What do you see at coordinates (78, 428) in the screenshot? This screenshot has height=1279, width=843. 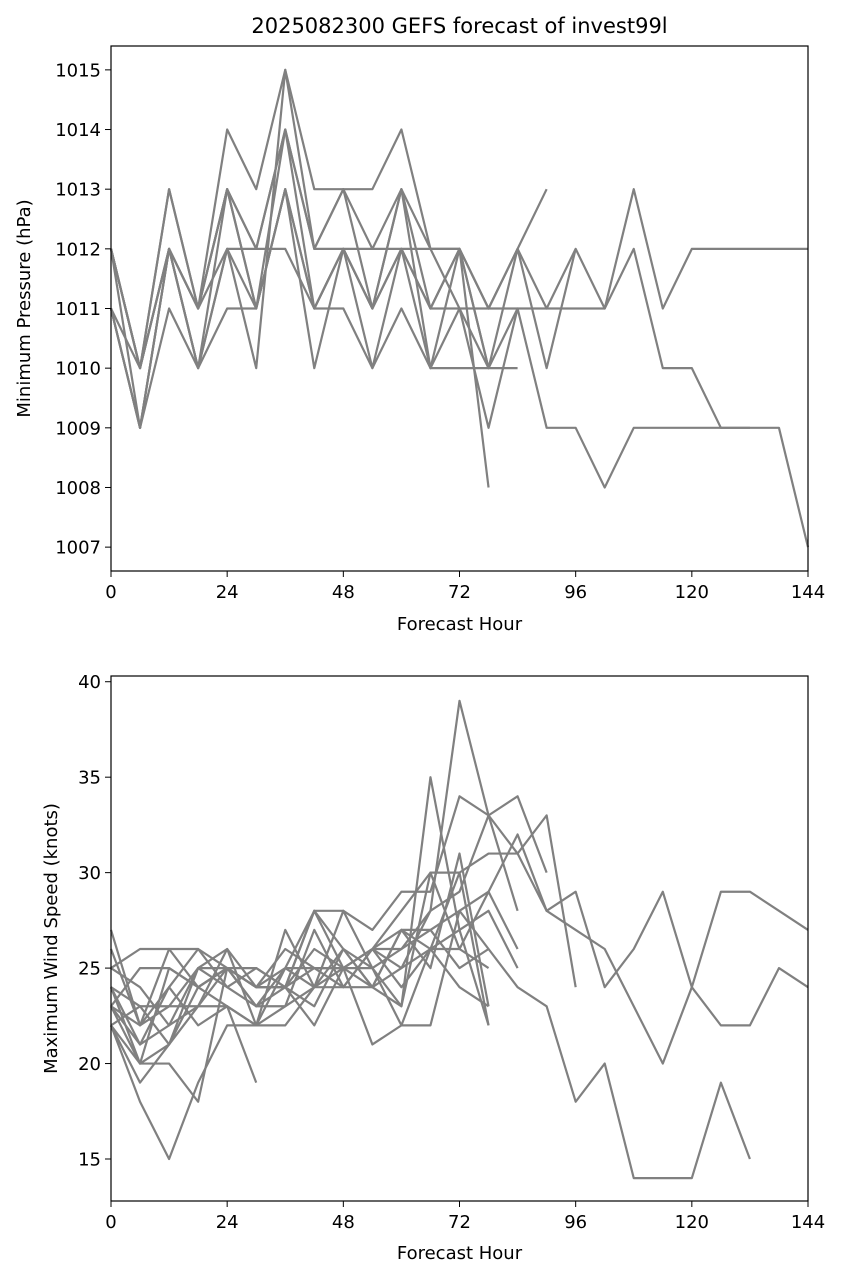 I see `y-tick-label: 1009` at bounding box center [78, 428].